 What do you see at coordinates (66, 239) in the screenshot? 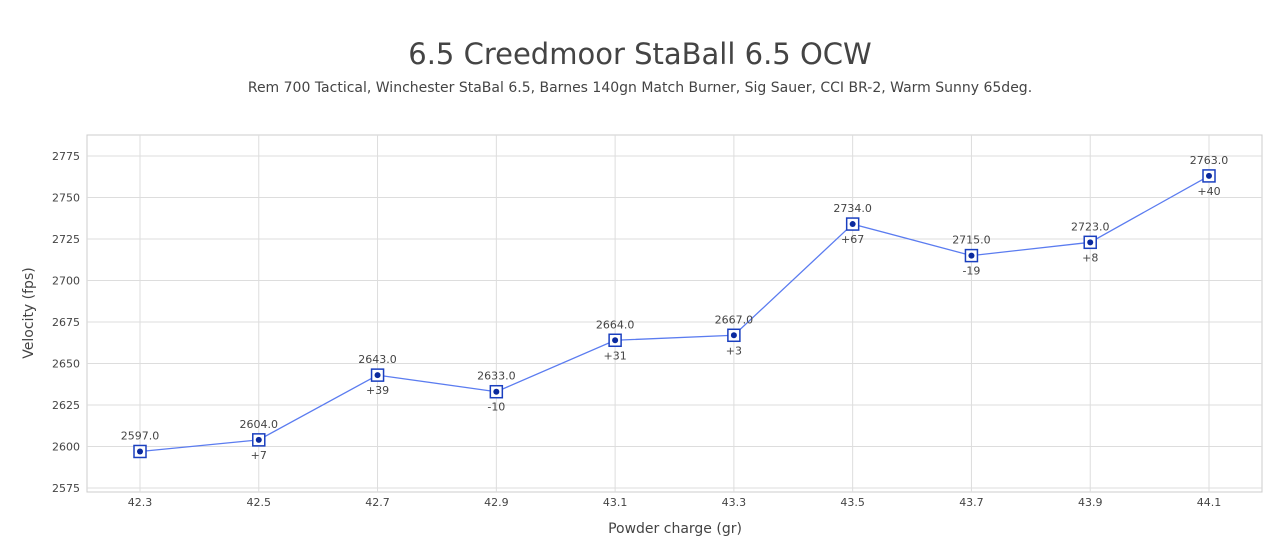
I see `y-tick-label: 2725` at bounding box center [66, 239].